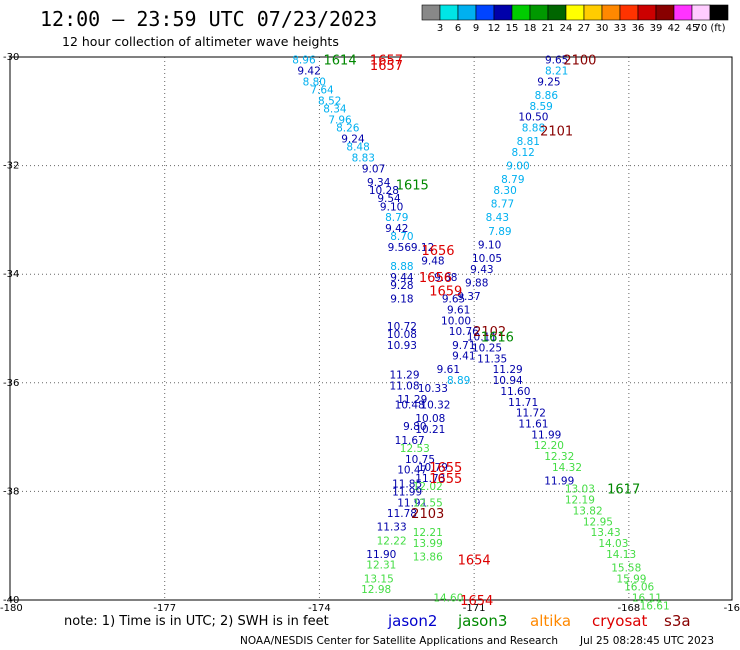  What do you see at coordinates (381, 566) in the screenshot?
I see `wave-height-label: 12.31` at bounding box center [381, 566].